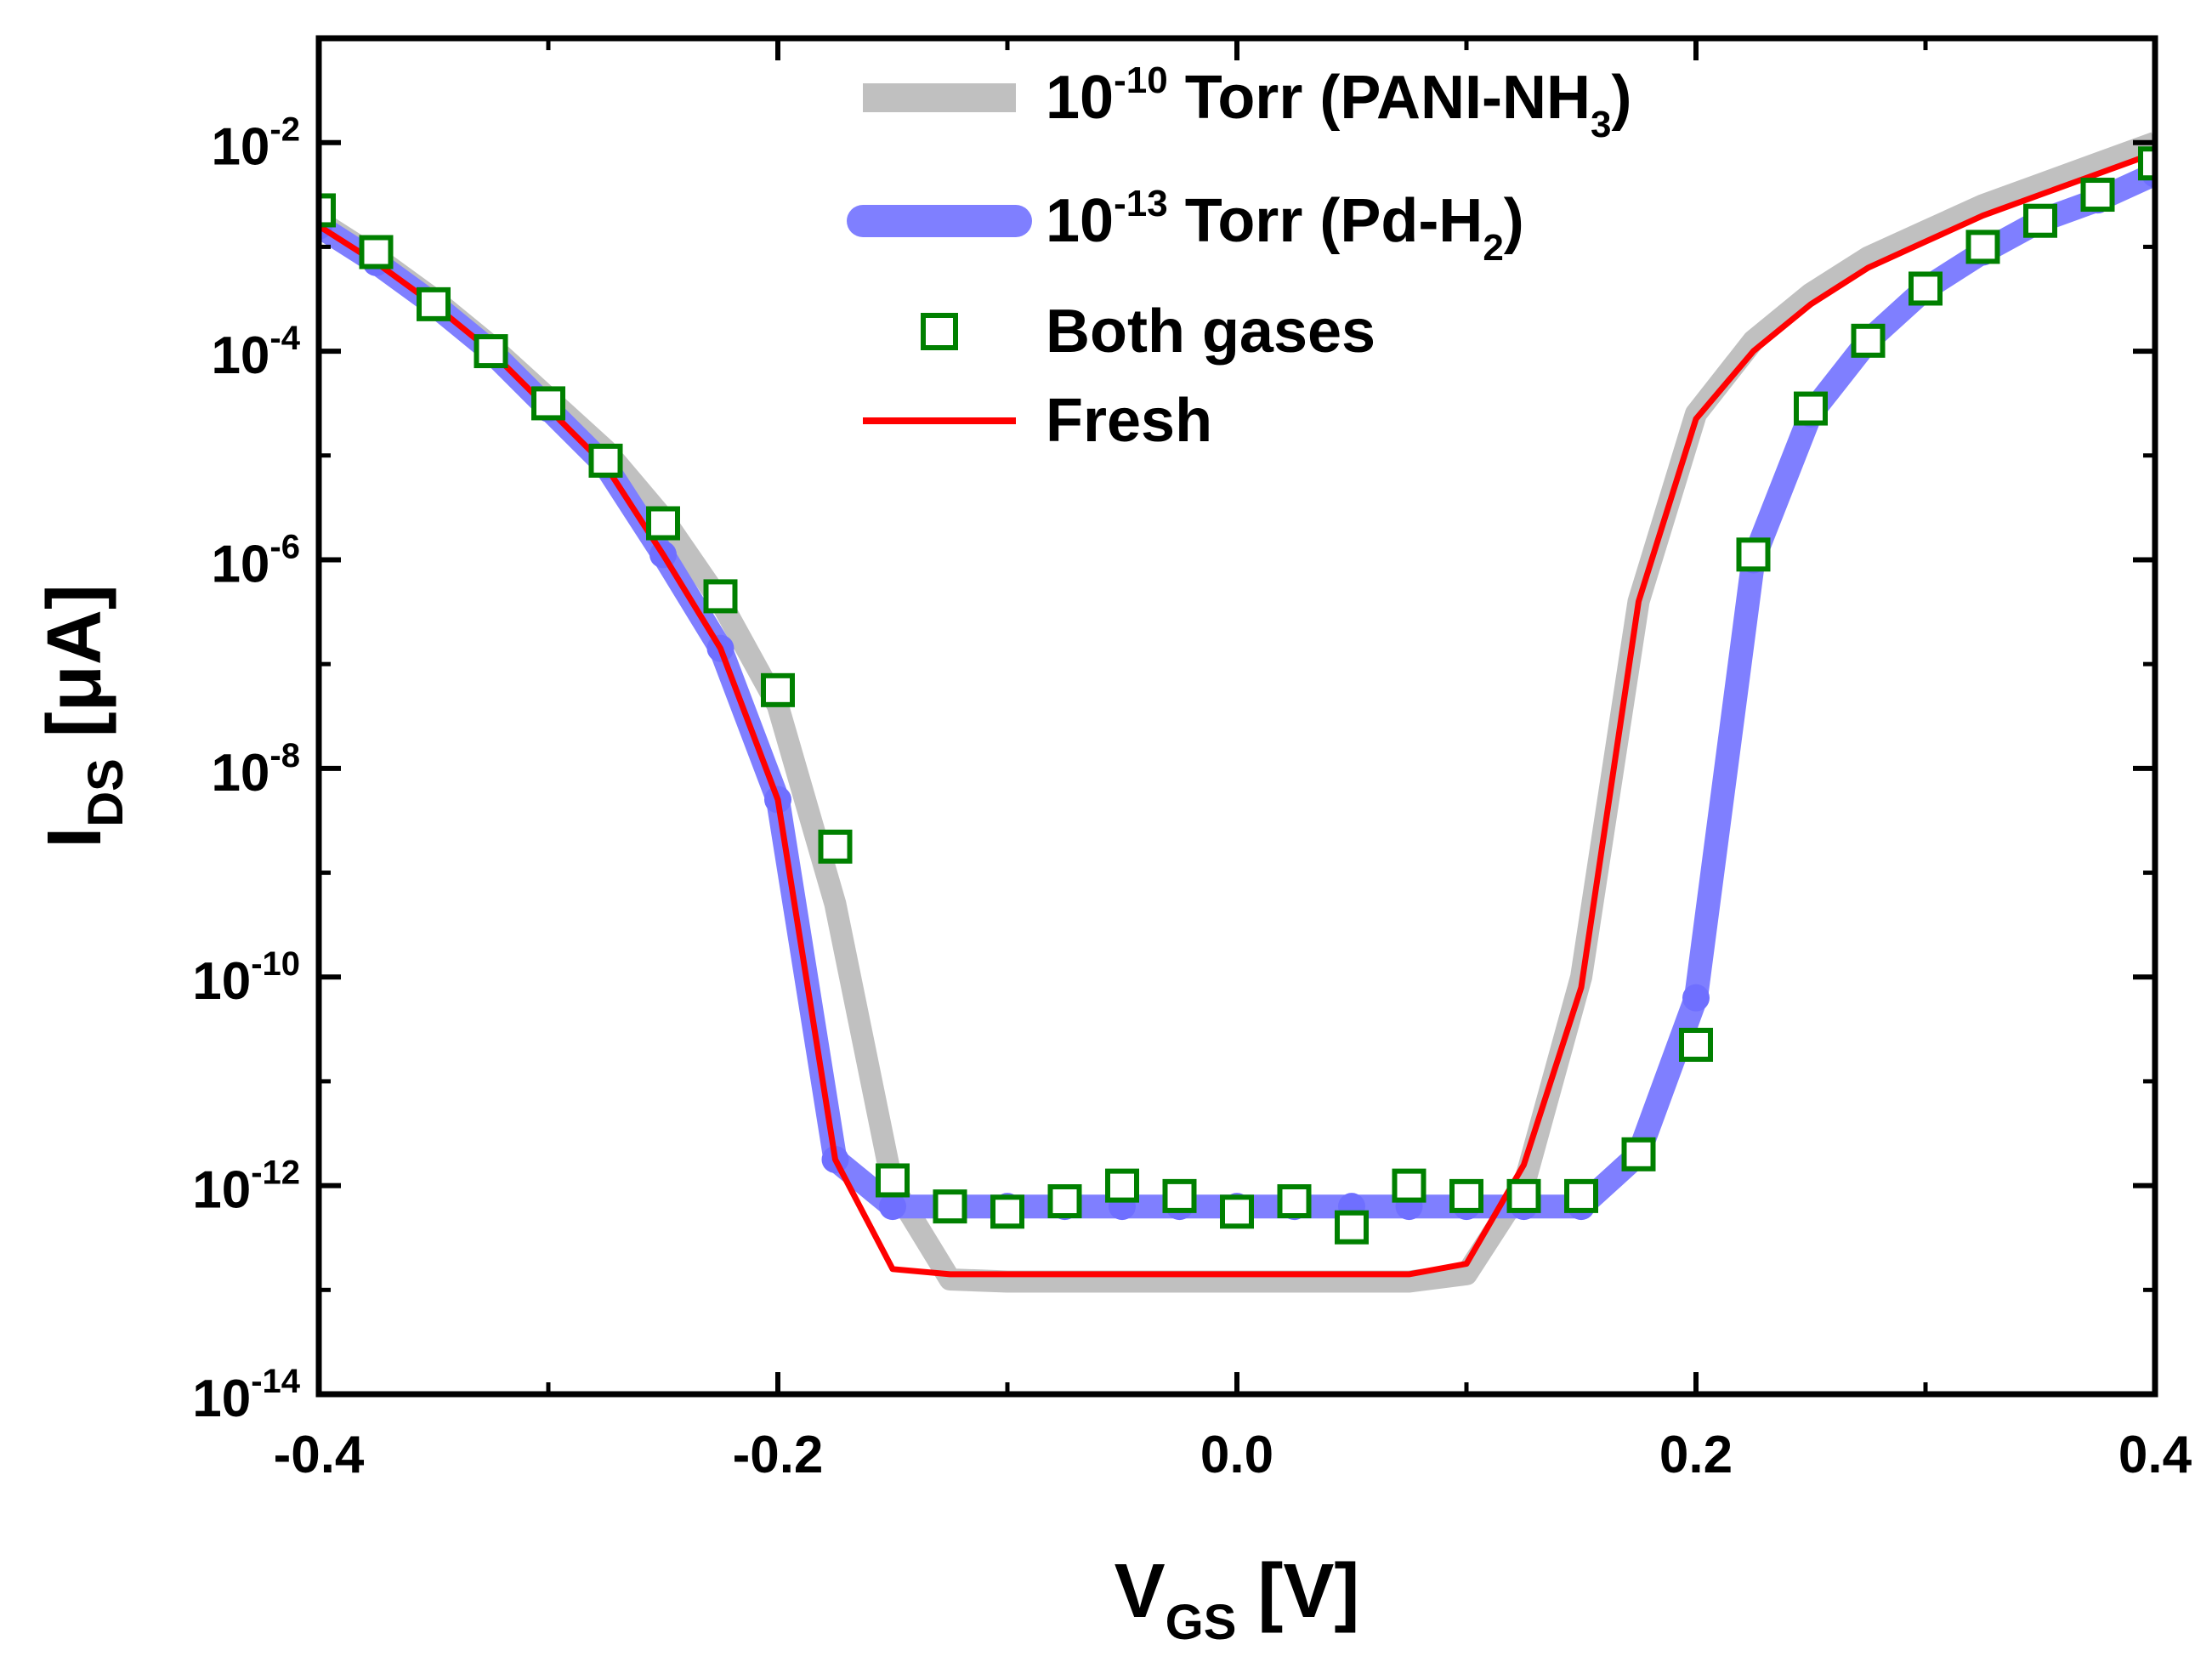  Describe the element at coordinates (1141, 203) in the screenshot. I see `legend-label-part: -13` at that location.